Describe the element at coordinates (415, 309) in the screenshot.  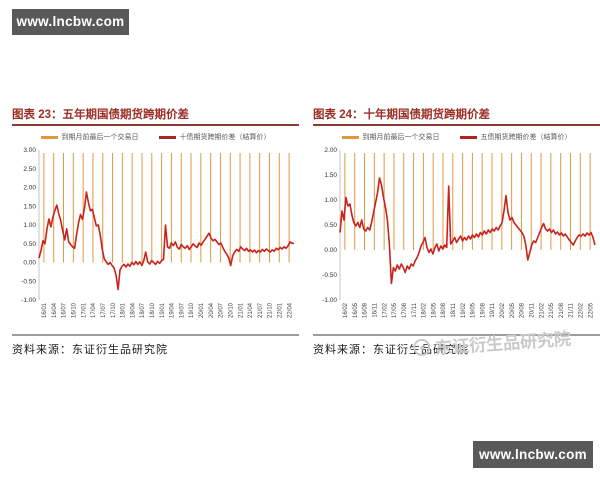
I see `svg-text: 17/11` at that location.